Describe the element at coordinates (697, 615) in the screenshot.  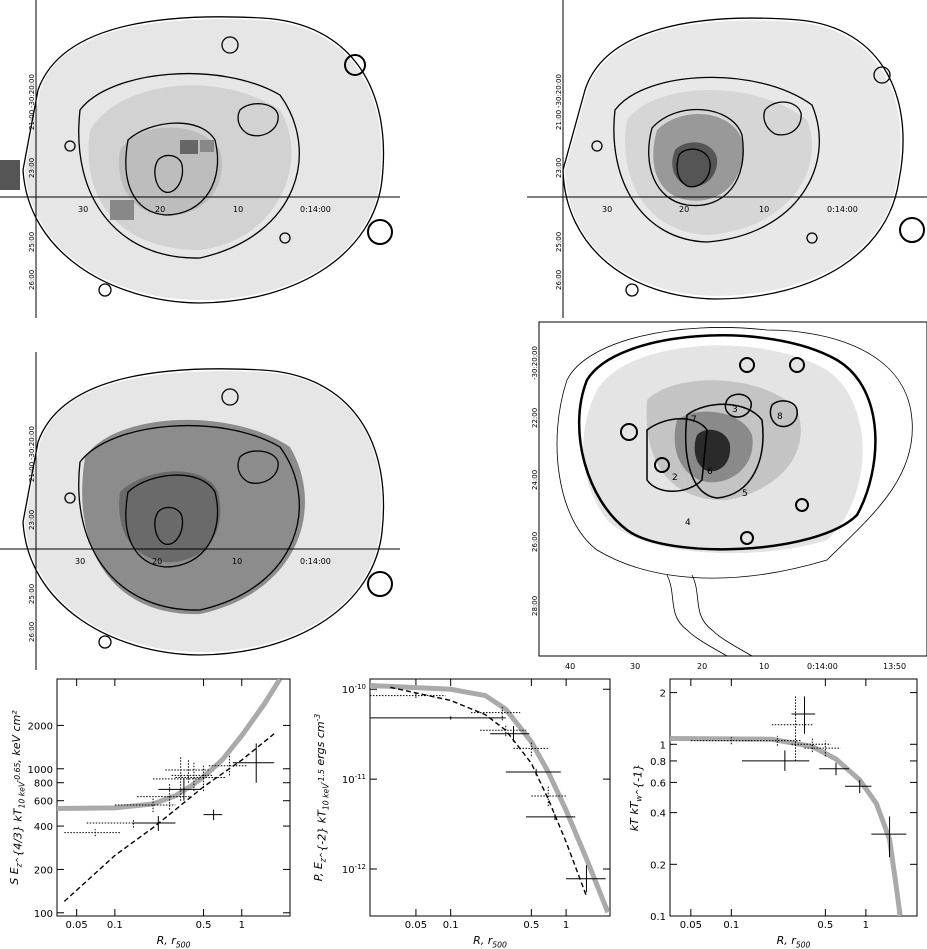
I see `contour-thin` at that location.